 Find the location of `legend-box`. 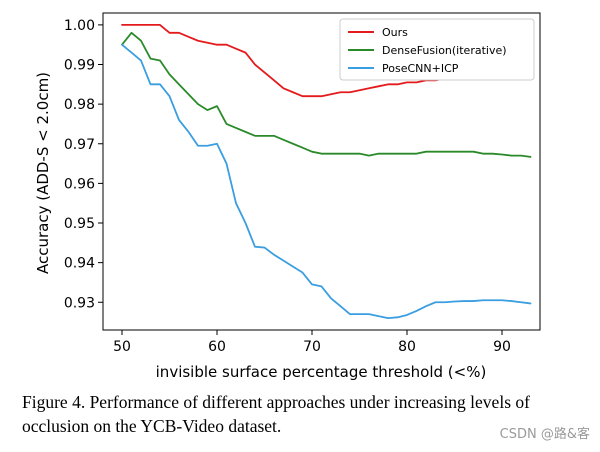

legend-box is located at coordinates (437, 49).